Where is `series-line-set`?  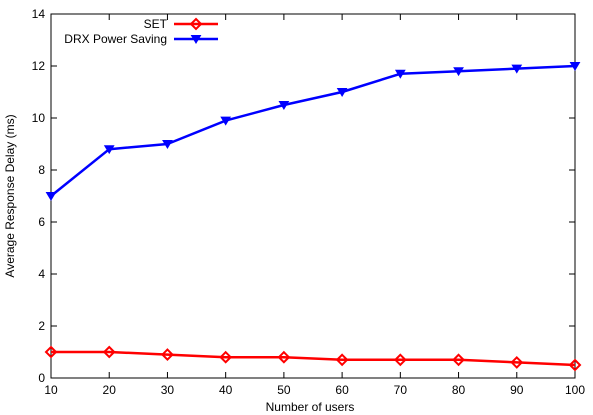
series-line-set is located at coordinates (313, 358).